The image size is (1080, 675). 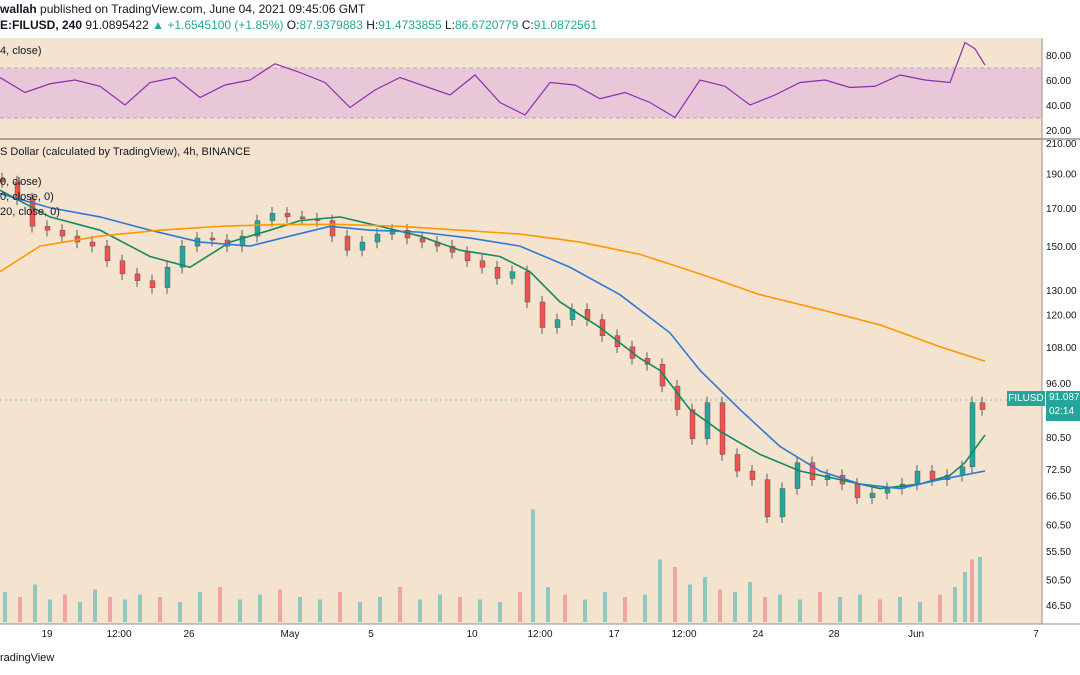 I want to click on rsi-line, so click(x=493, y=80).